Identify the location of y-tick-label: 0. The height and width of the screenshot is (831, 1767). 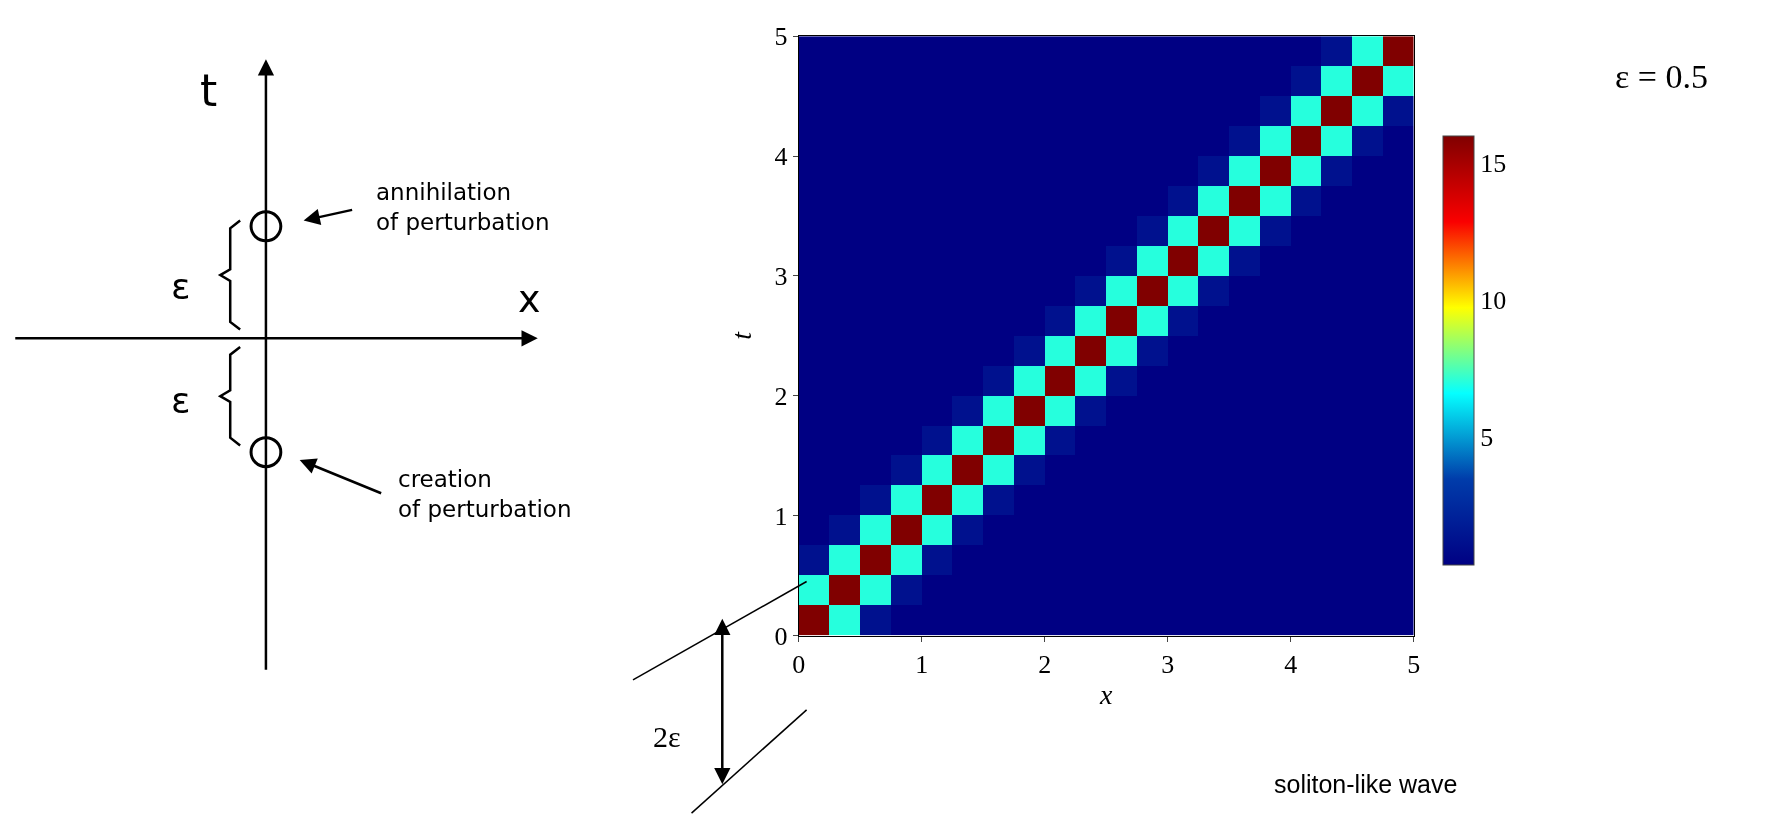
(781, 636).